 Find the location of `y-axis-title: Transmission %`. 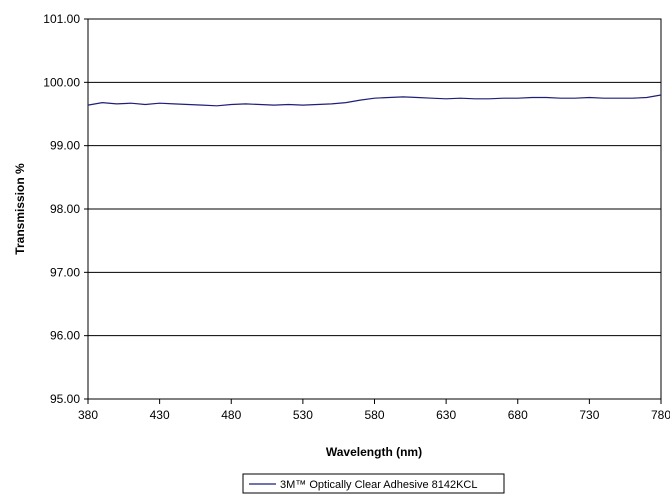

y-axis-title: Transmission % is located at coordinates (20, 209).